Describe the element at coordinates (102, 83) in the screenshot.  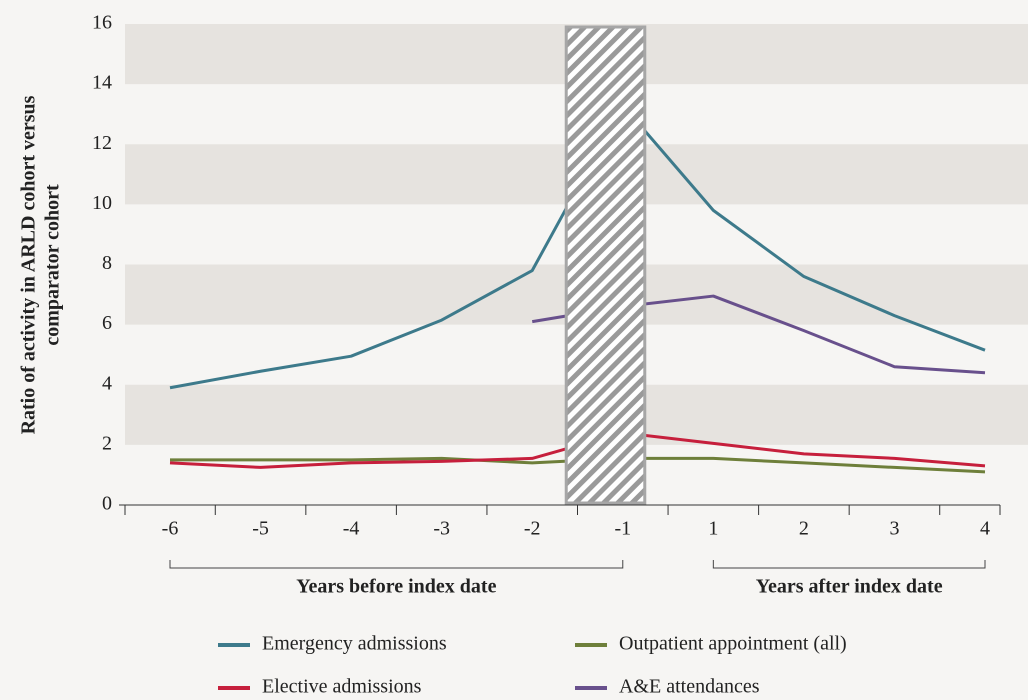
I see `y-tick-label: 14` at that location.